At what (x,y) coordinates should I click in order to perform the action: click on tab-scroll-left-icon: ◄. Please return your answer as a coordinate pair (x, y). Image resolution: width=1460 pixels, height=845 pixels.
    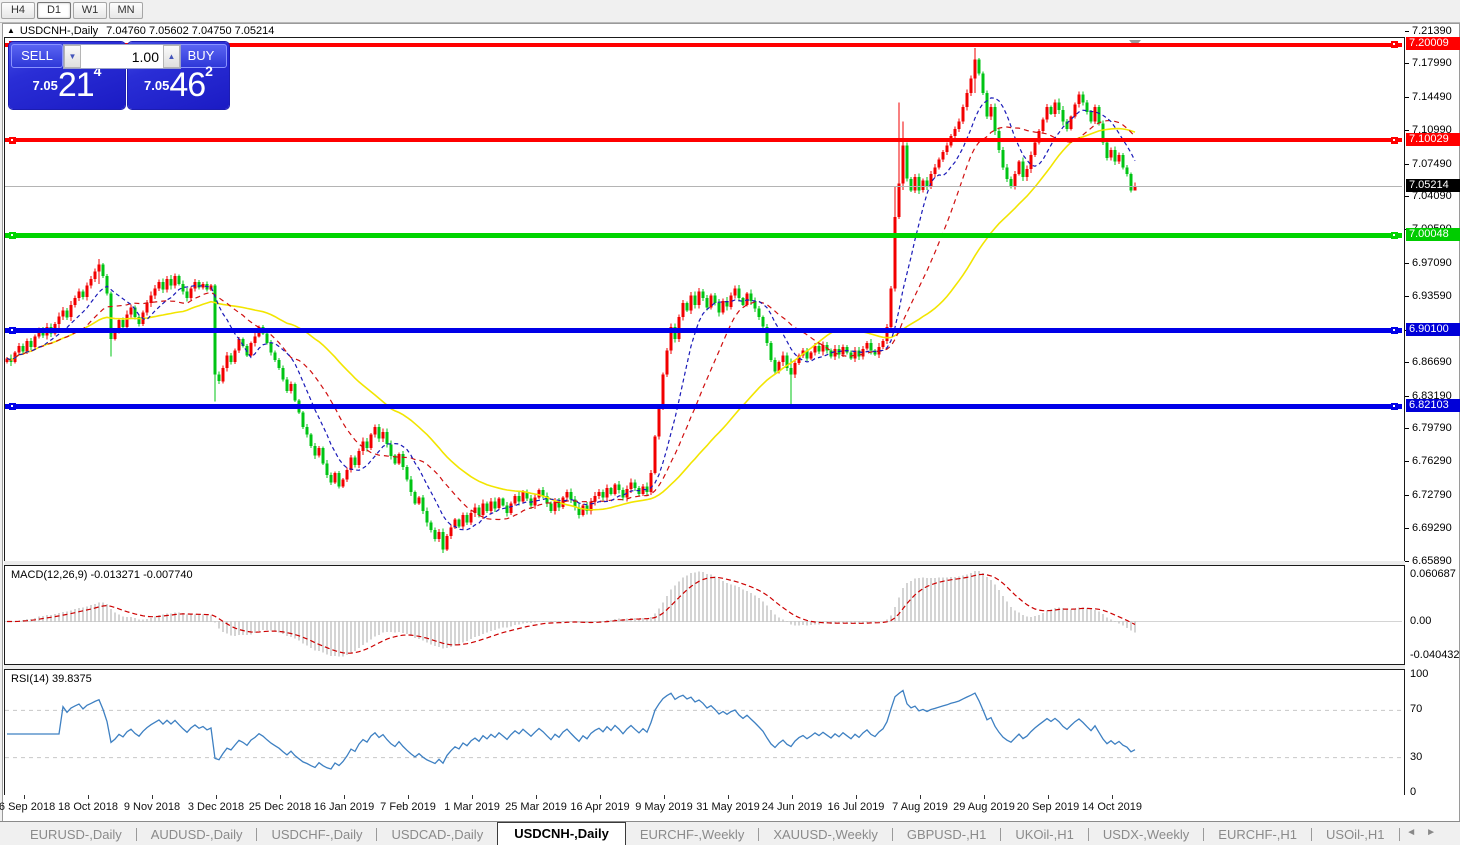
    Looking at the image, I should click on (1416, 832).